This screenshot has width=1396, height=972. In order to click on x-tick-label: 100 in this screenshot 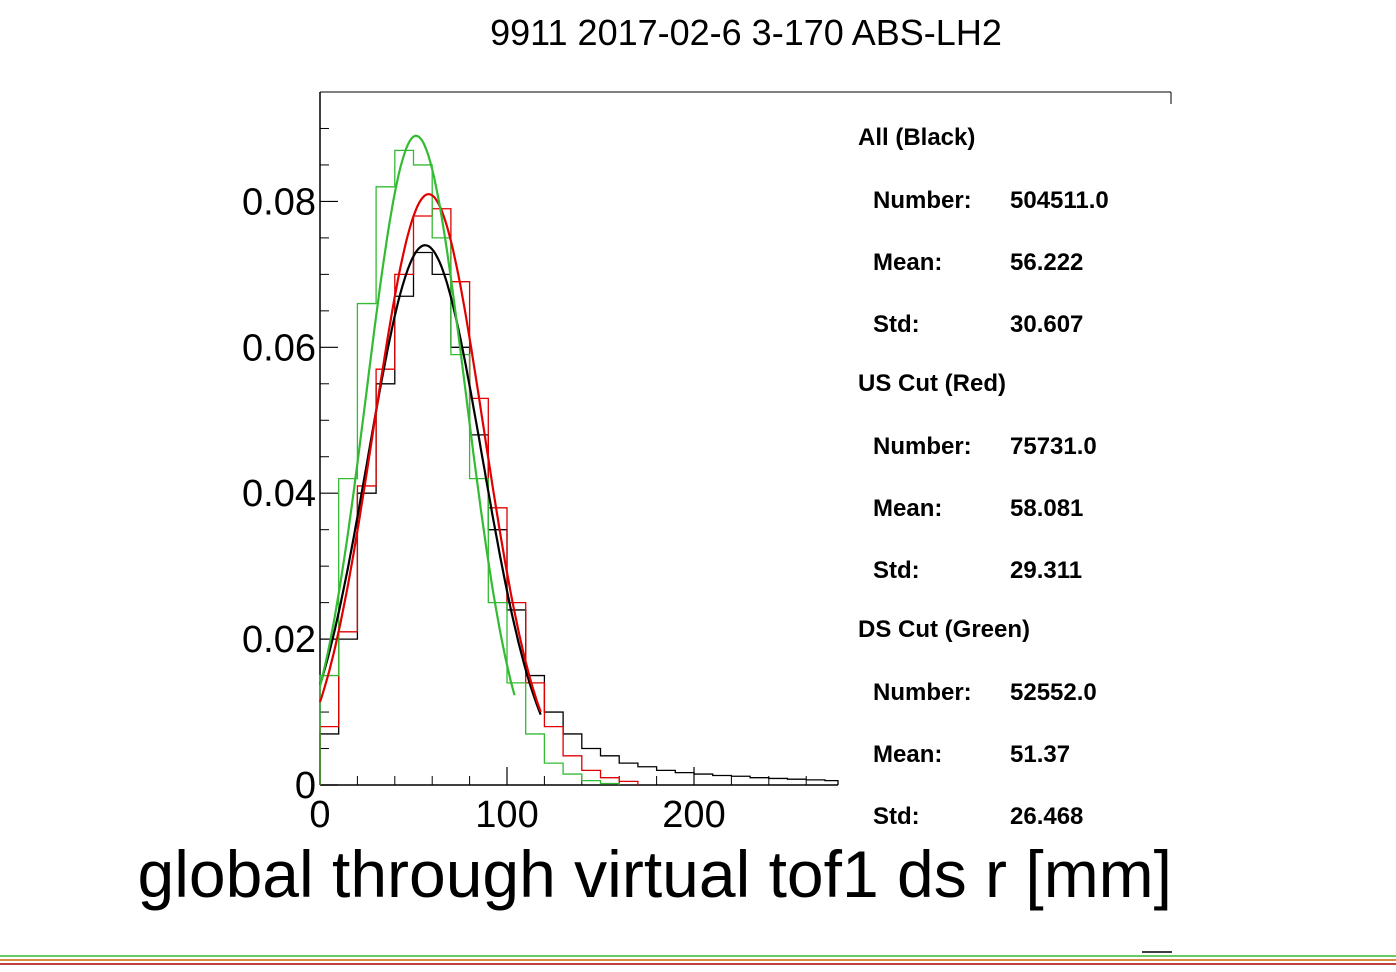, I will do `click(506, 815)`.